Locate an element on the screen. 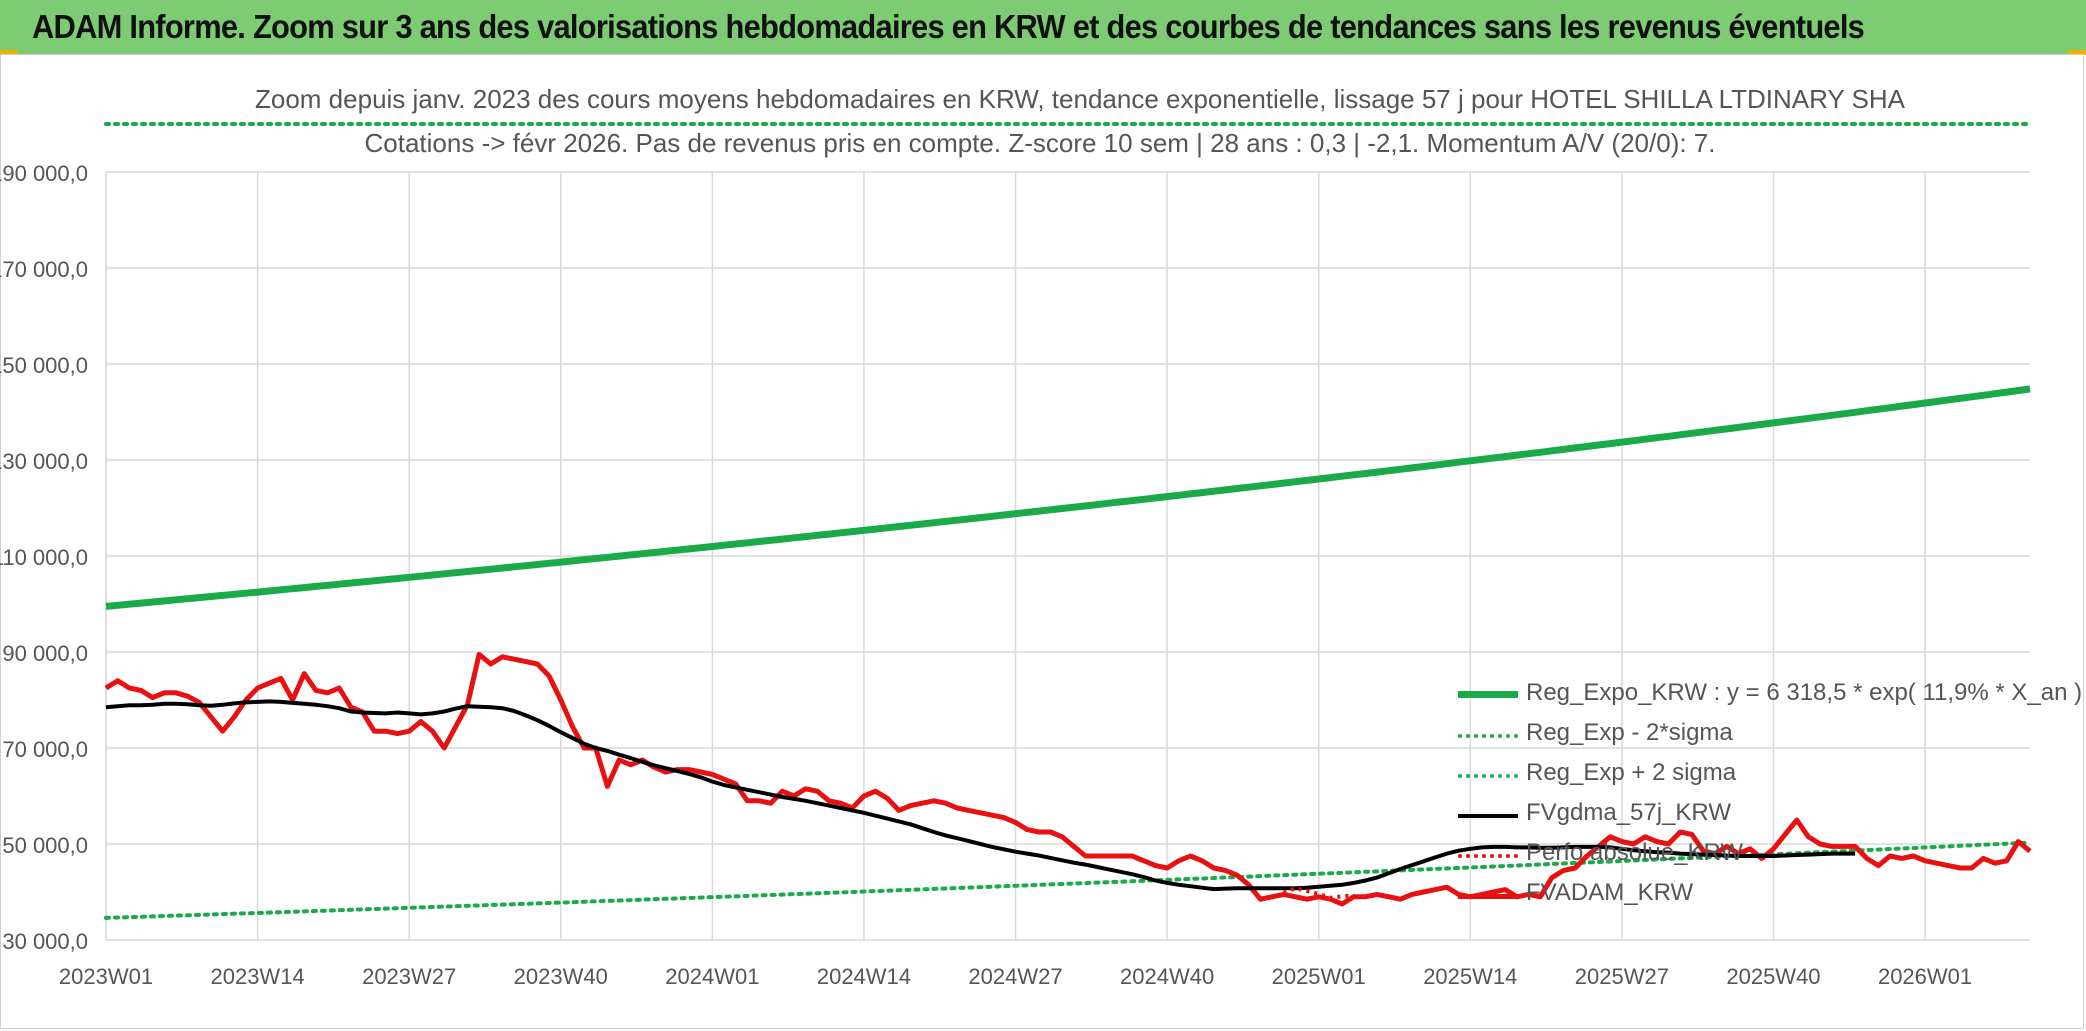  y-tick-label: 190 000,0 is located at coordinates (44, 173).